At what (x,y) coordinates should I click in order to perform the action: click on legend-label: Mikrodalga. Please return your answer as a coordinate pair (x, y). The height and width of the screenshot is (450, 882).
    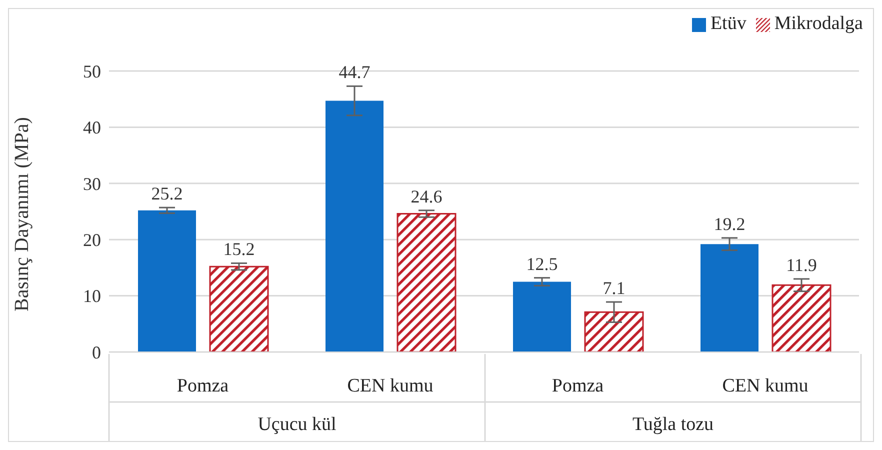
    Looking at the image, I should click on (818, 23).